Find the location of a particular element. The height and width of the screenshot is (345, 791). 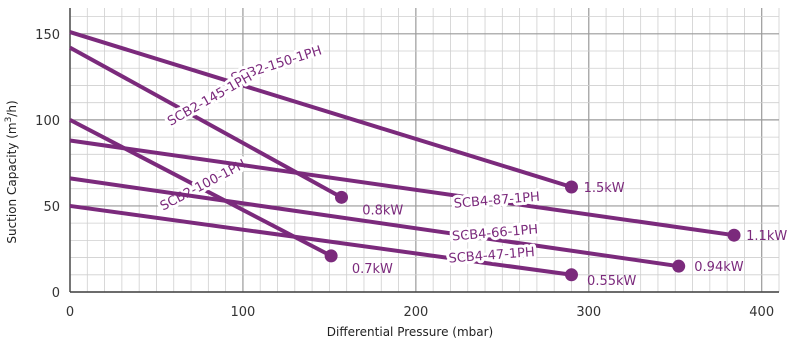

x-tick-label: 200 is located at coordinates (415, 312).